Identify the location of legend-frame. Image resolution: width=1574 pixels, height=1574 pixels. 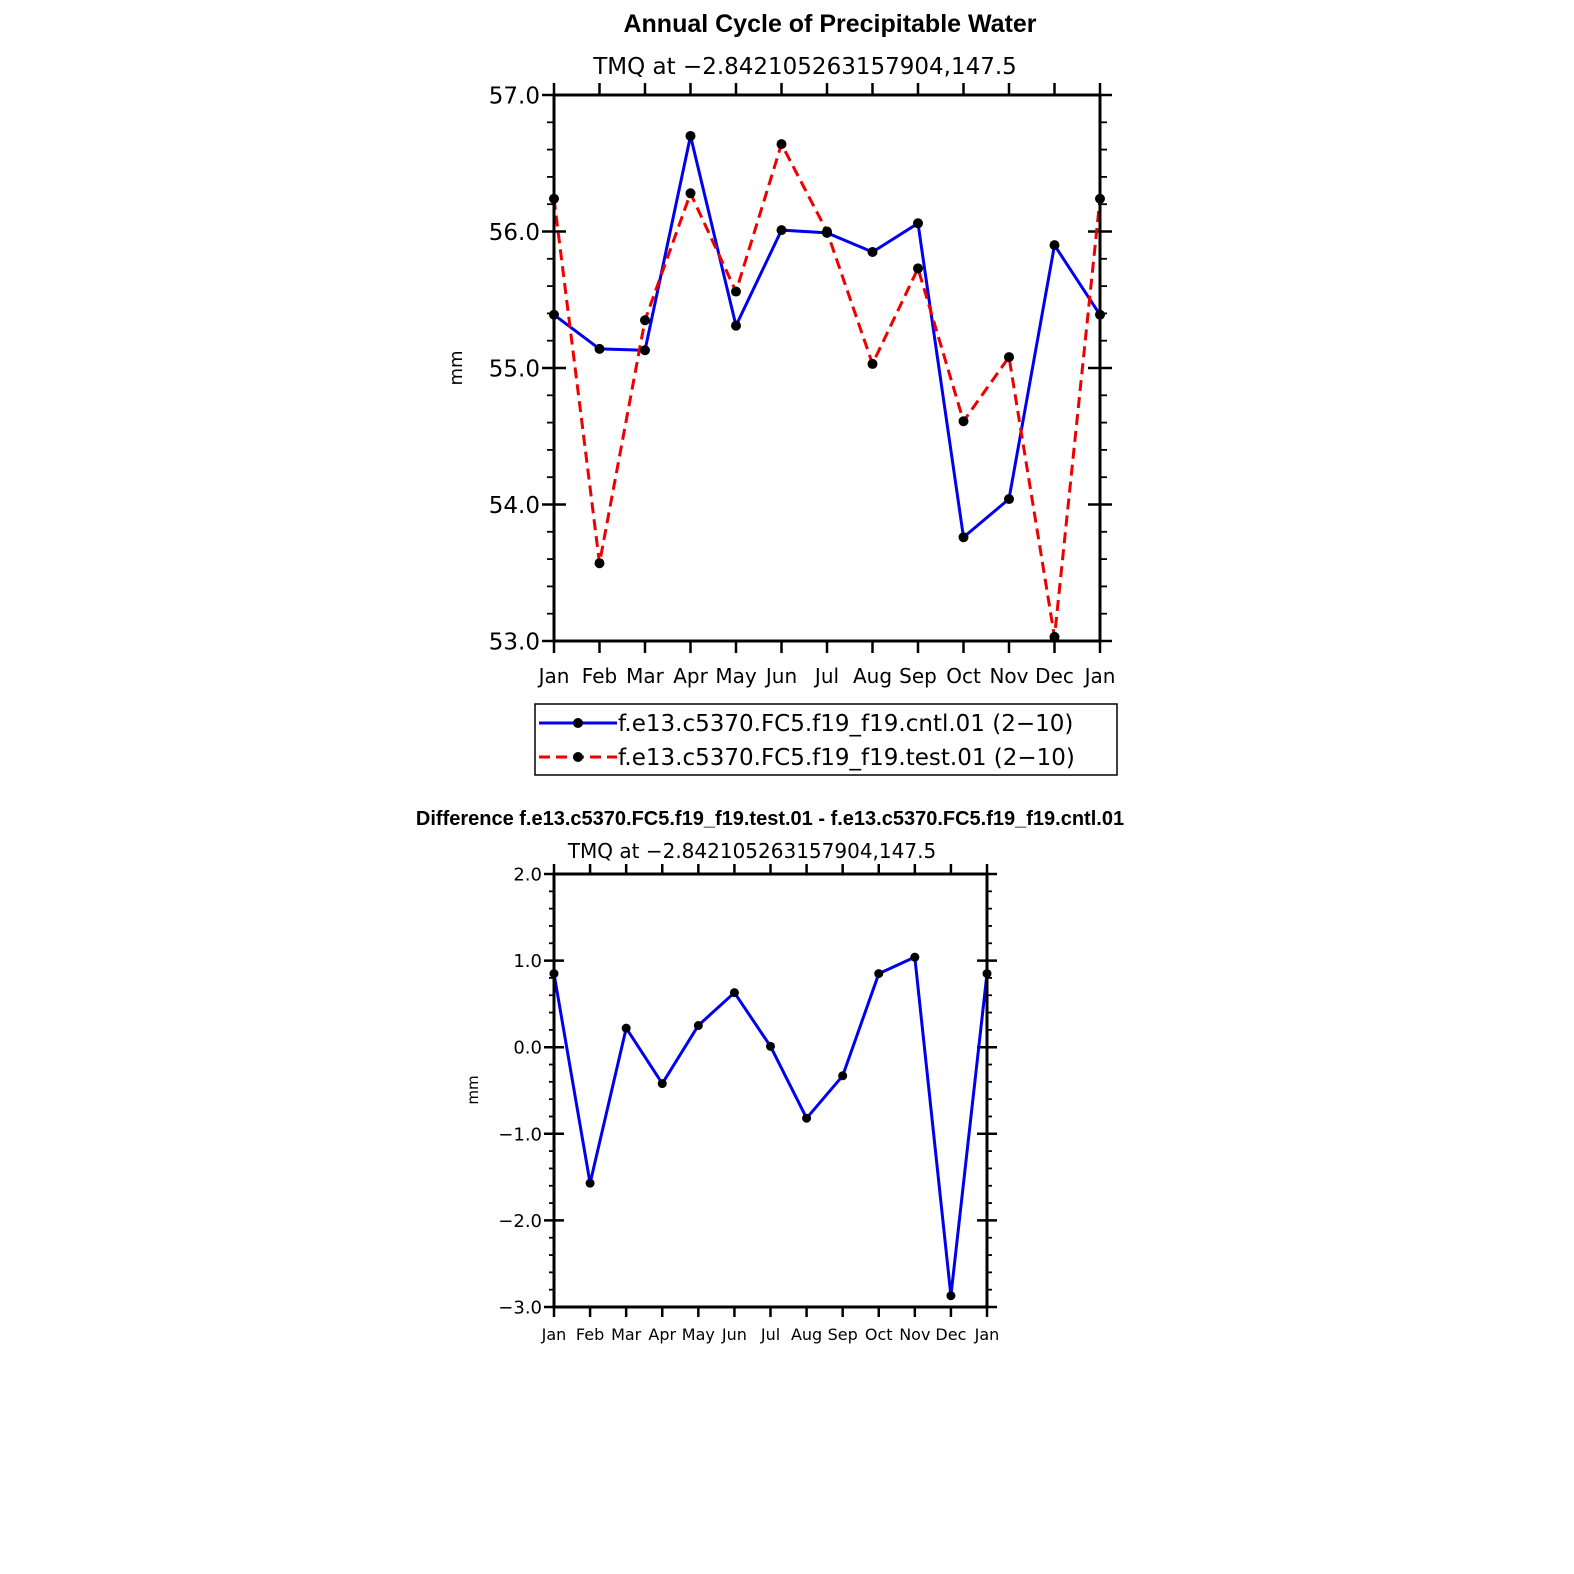
(826, 739).